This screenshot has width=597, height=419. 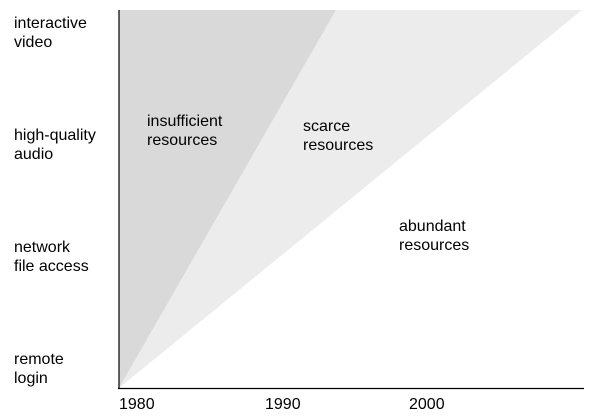 I want to click on label-scarce-resources: scarce resources, so click(x=338, y=136).